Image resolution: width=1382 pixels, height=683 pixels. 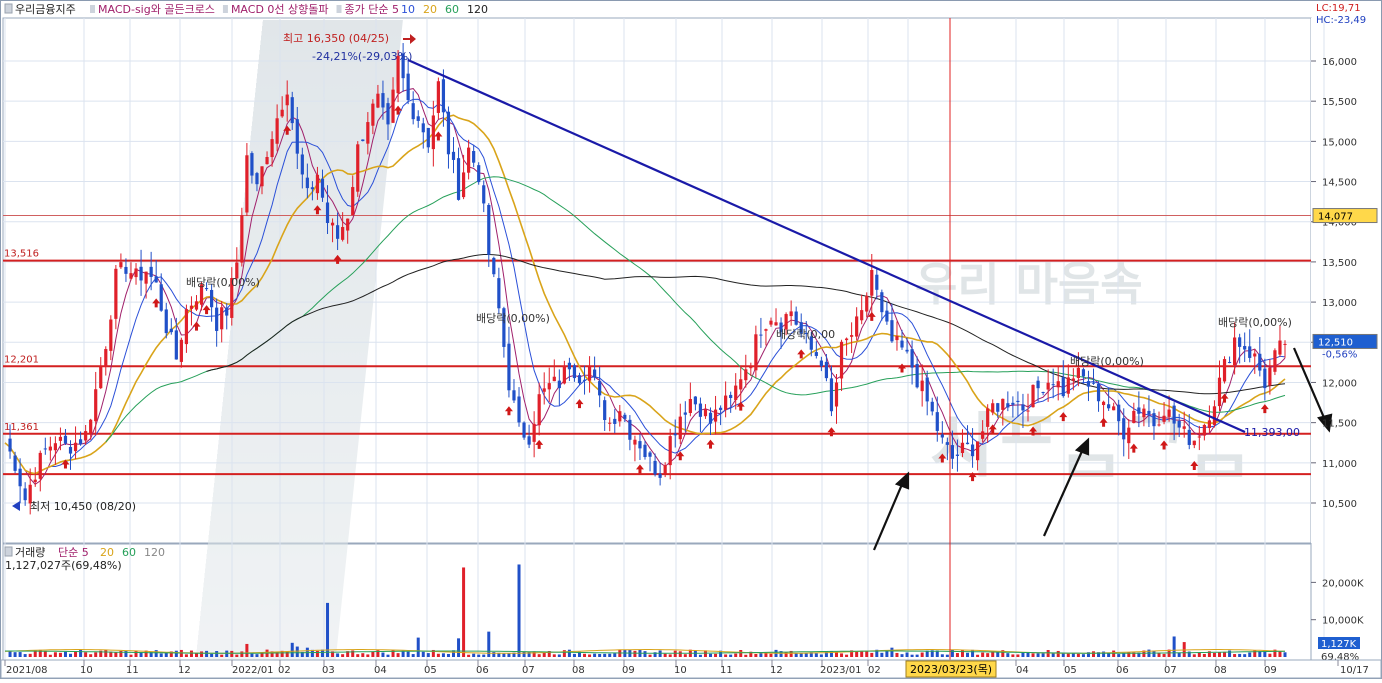 I want to click on x-tick-label: 12, so click(x=776, y=670).